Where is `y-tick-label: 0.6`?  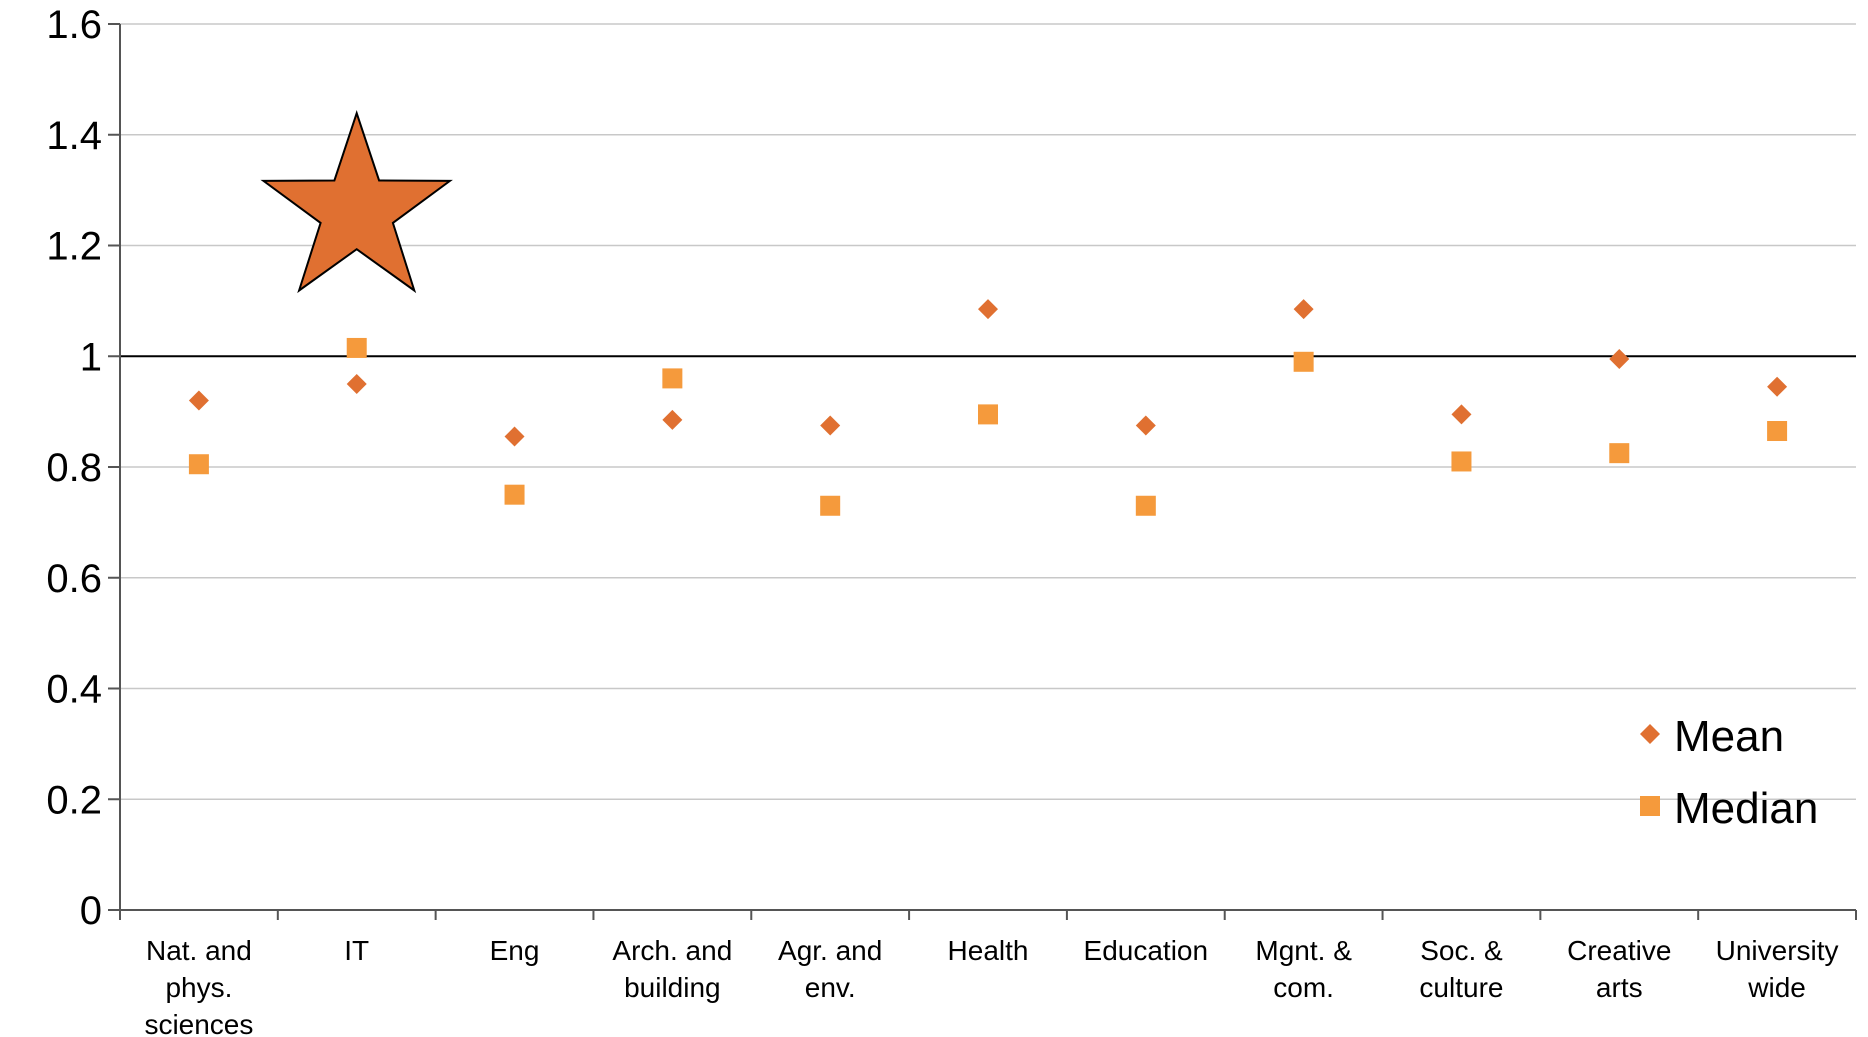
y-tick-label: 0.6 is located at coordinates (74, 579).